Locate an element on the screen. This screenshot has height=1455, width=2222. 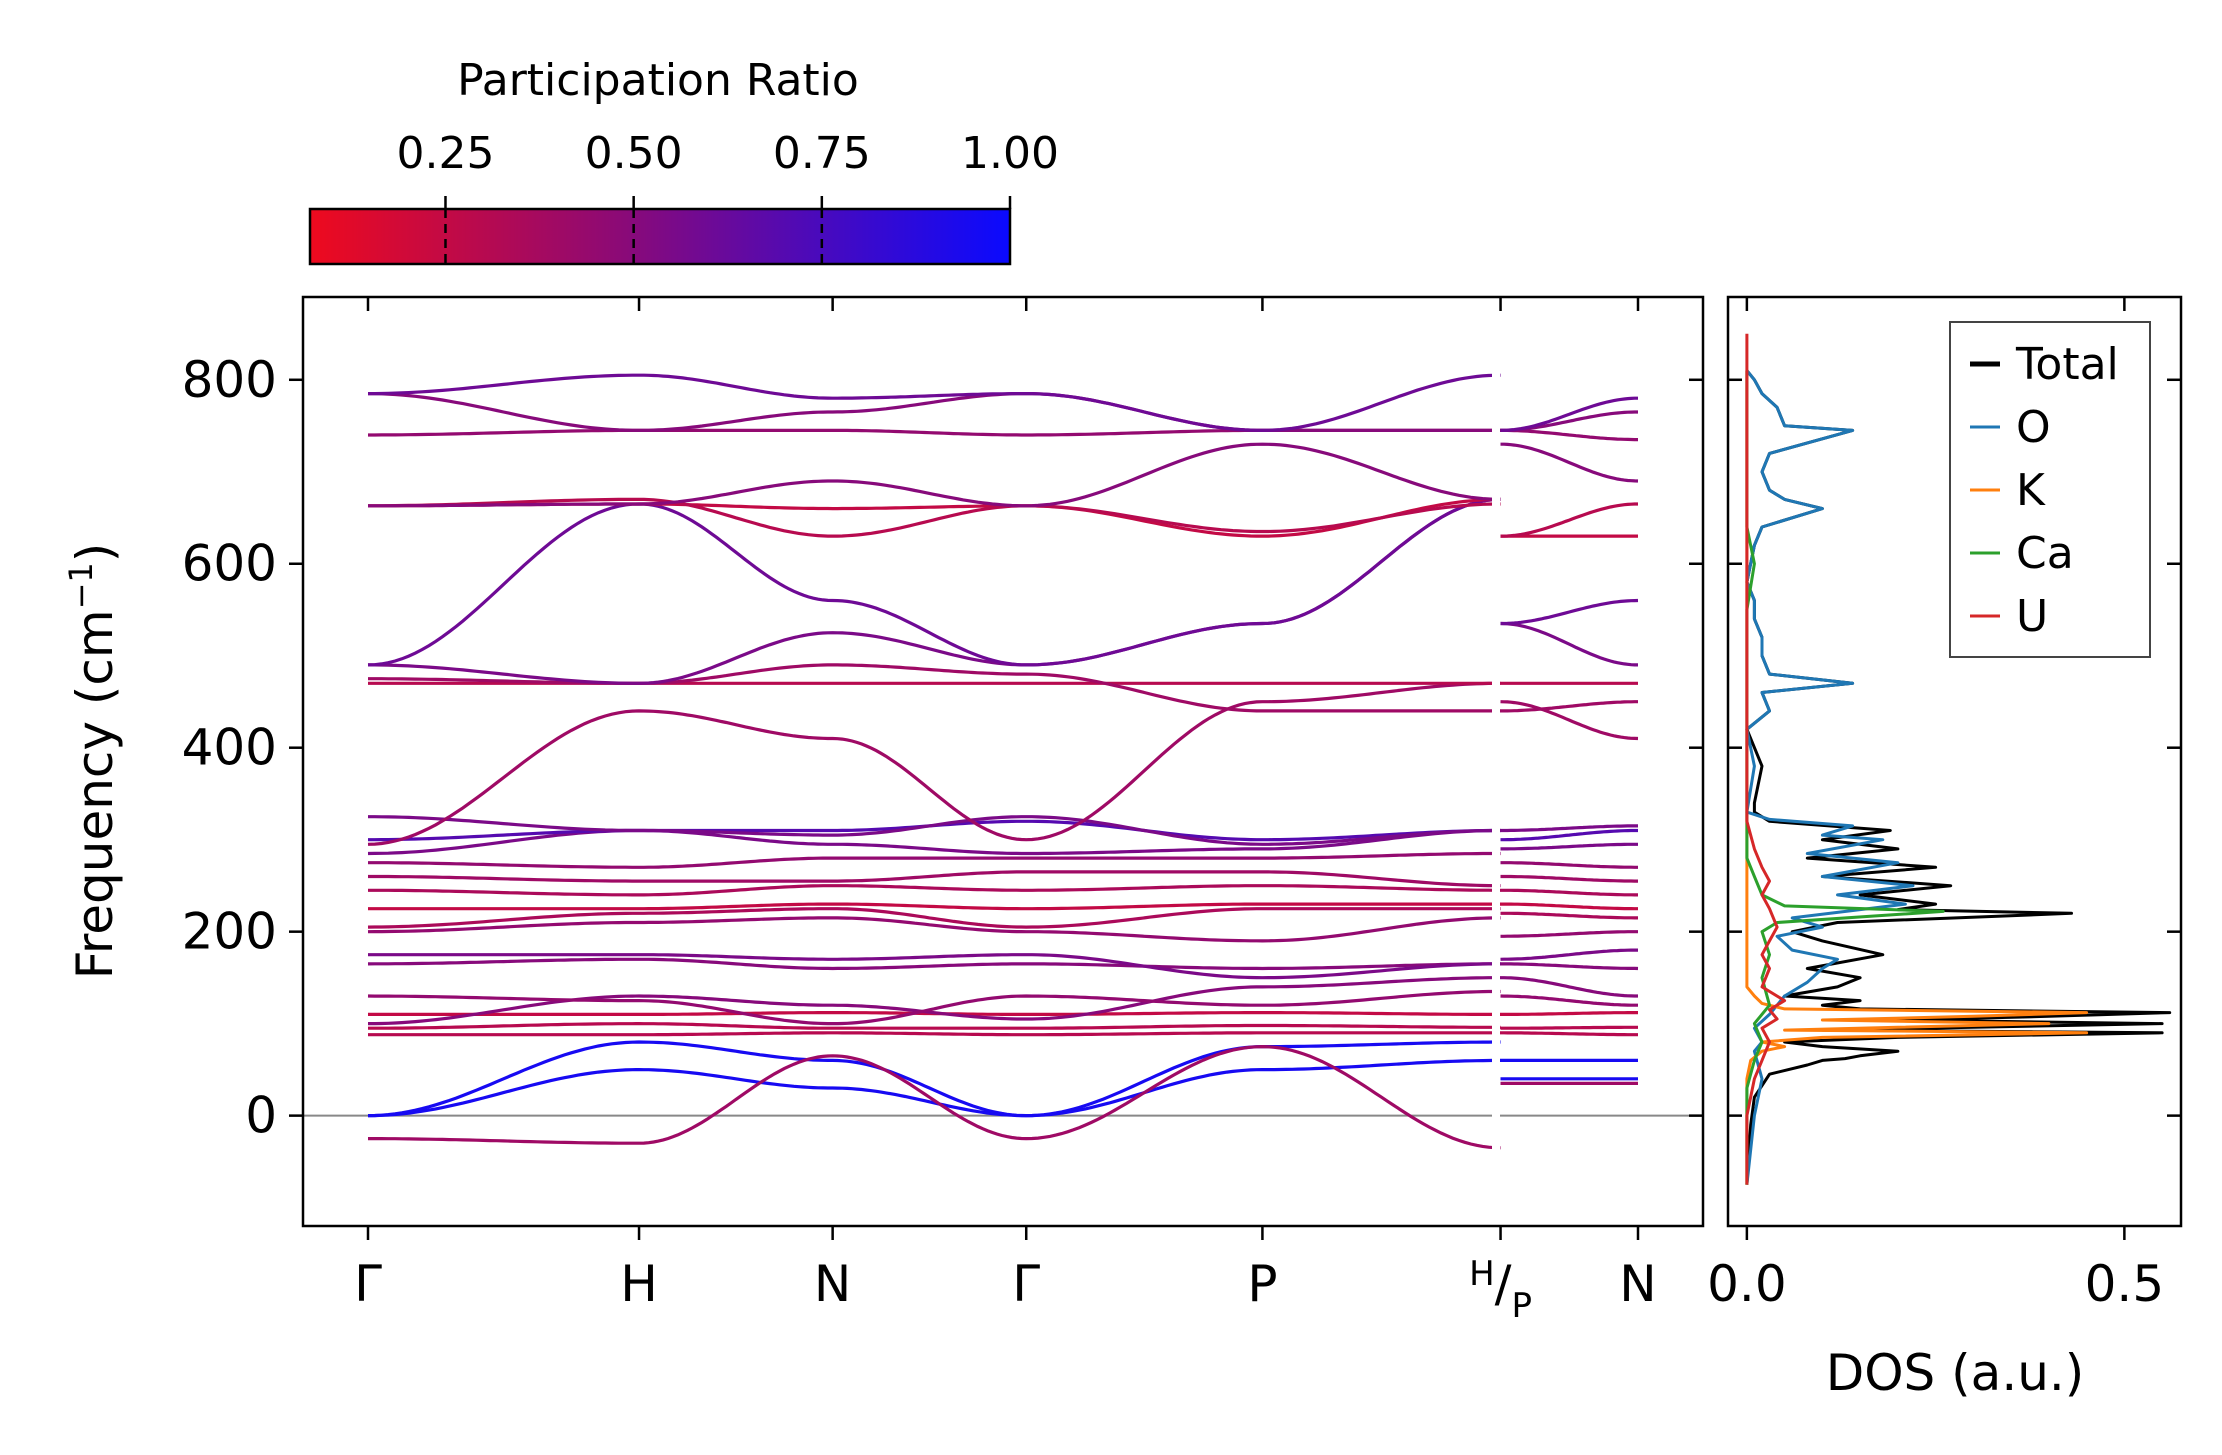
colorbar-tick-label: 0.25 is located at coordinates (445, 153).